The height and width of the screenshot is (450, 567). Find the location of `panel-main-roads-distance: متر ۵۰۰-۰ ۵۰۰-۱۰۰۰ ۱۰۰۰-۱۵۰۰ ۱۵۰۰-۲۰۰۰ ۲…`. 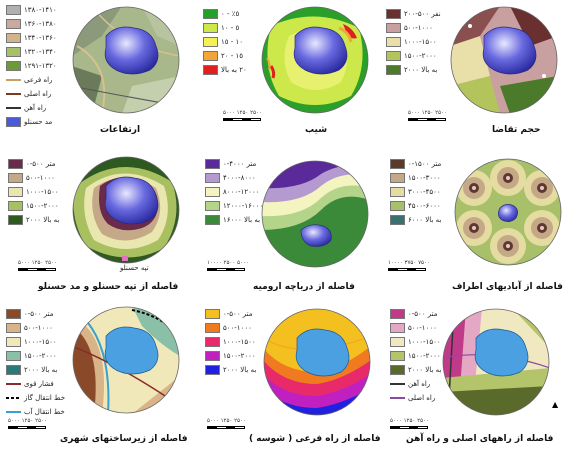

panel-main-roads-distance: متر ۵۰۰-۰ ۵۰۰-۱۰۰۰ ۱۰۰۰-۱۵۰۰ ۱۵۰۰-۲۰۰۰ ۲… is located at coordinates (474, 375).